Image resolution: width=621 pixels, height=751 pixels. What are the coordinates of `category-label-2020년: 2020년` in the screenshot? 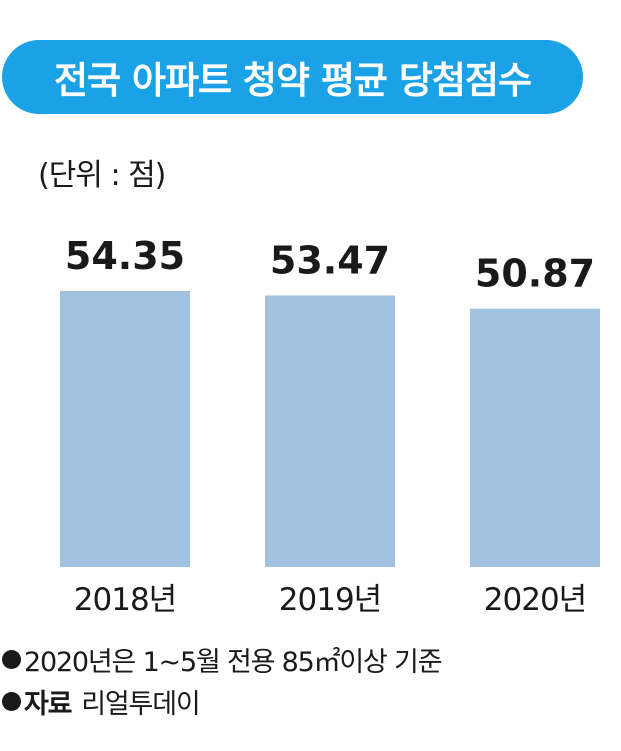 It's located at (535, 600).